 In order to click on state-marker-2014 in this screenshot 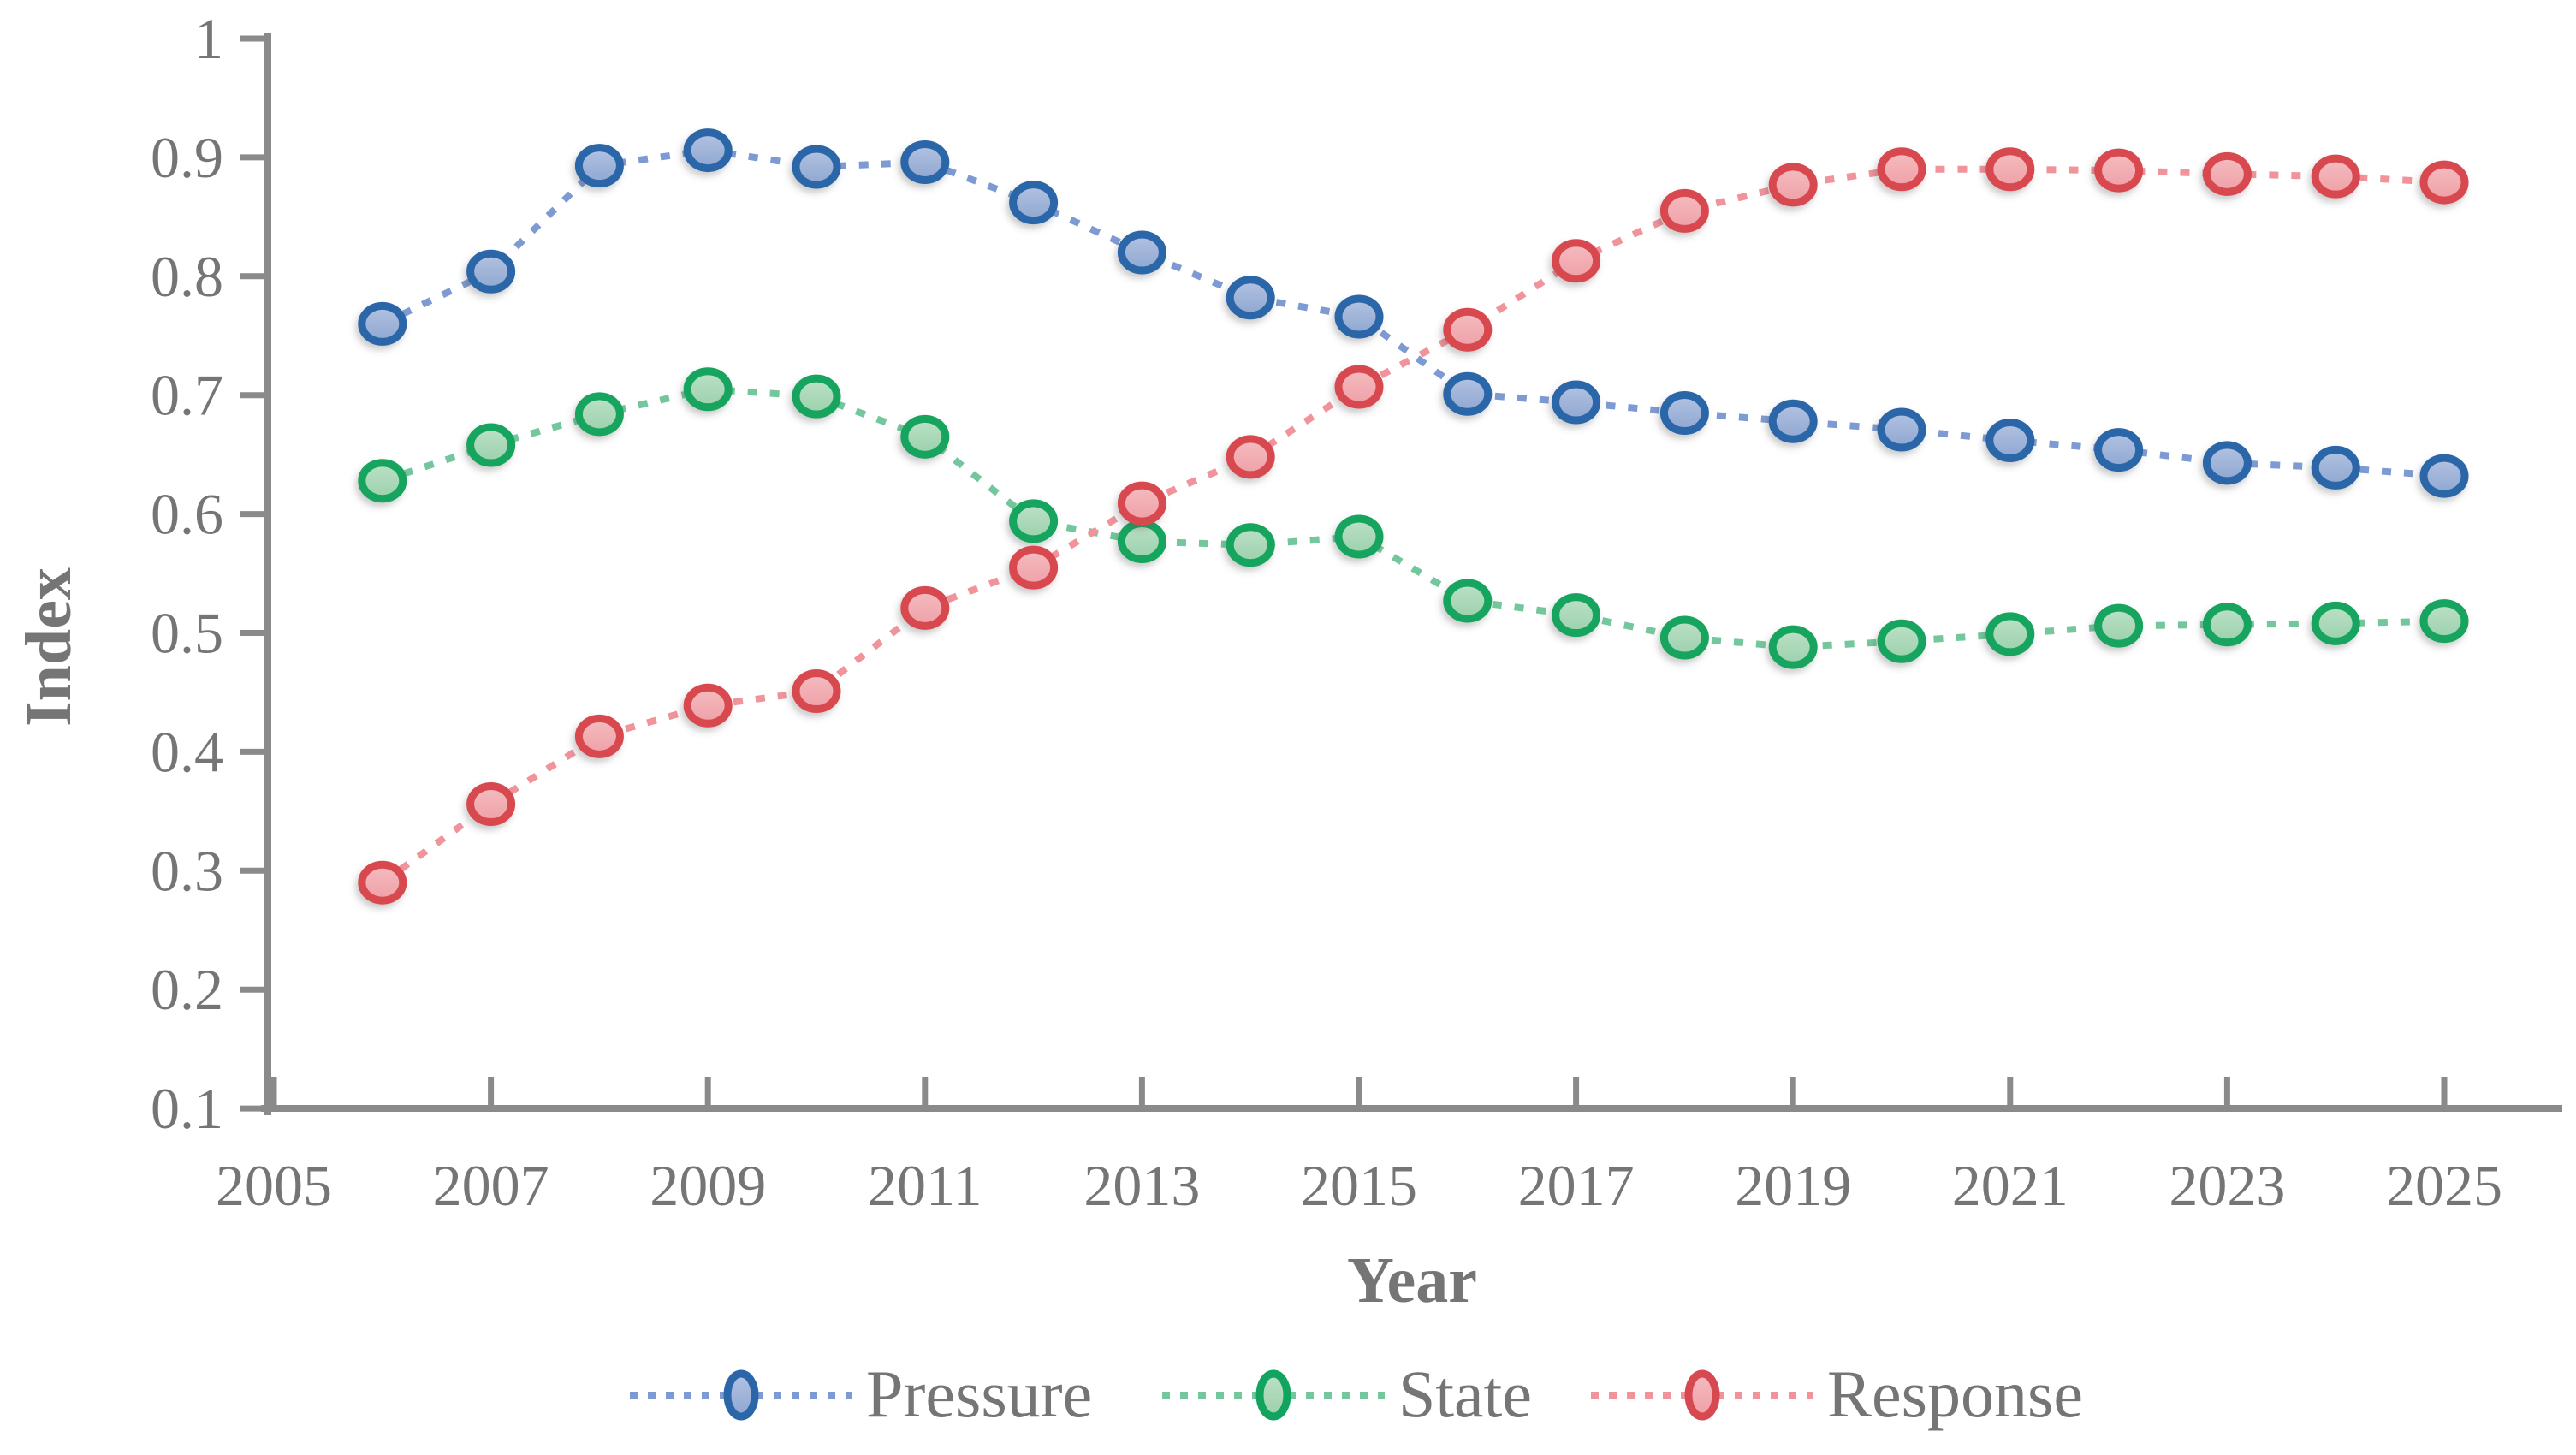, I will do `click(1250, 545)`.